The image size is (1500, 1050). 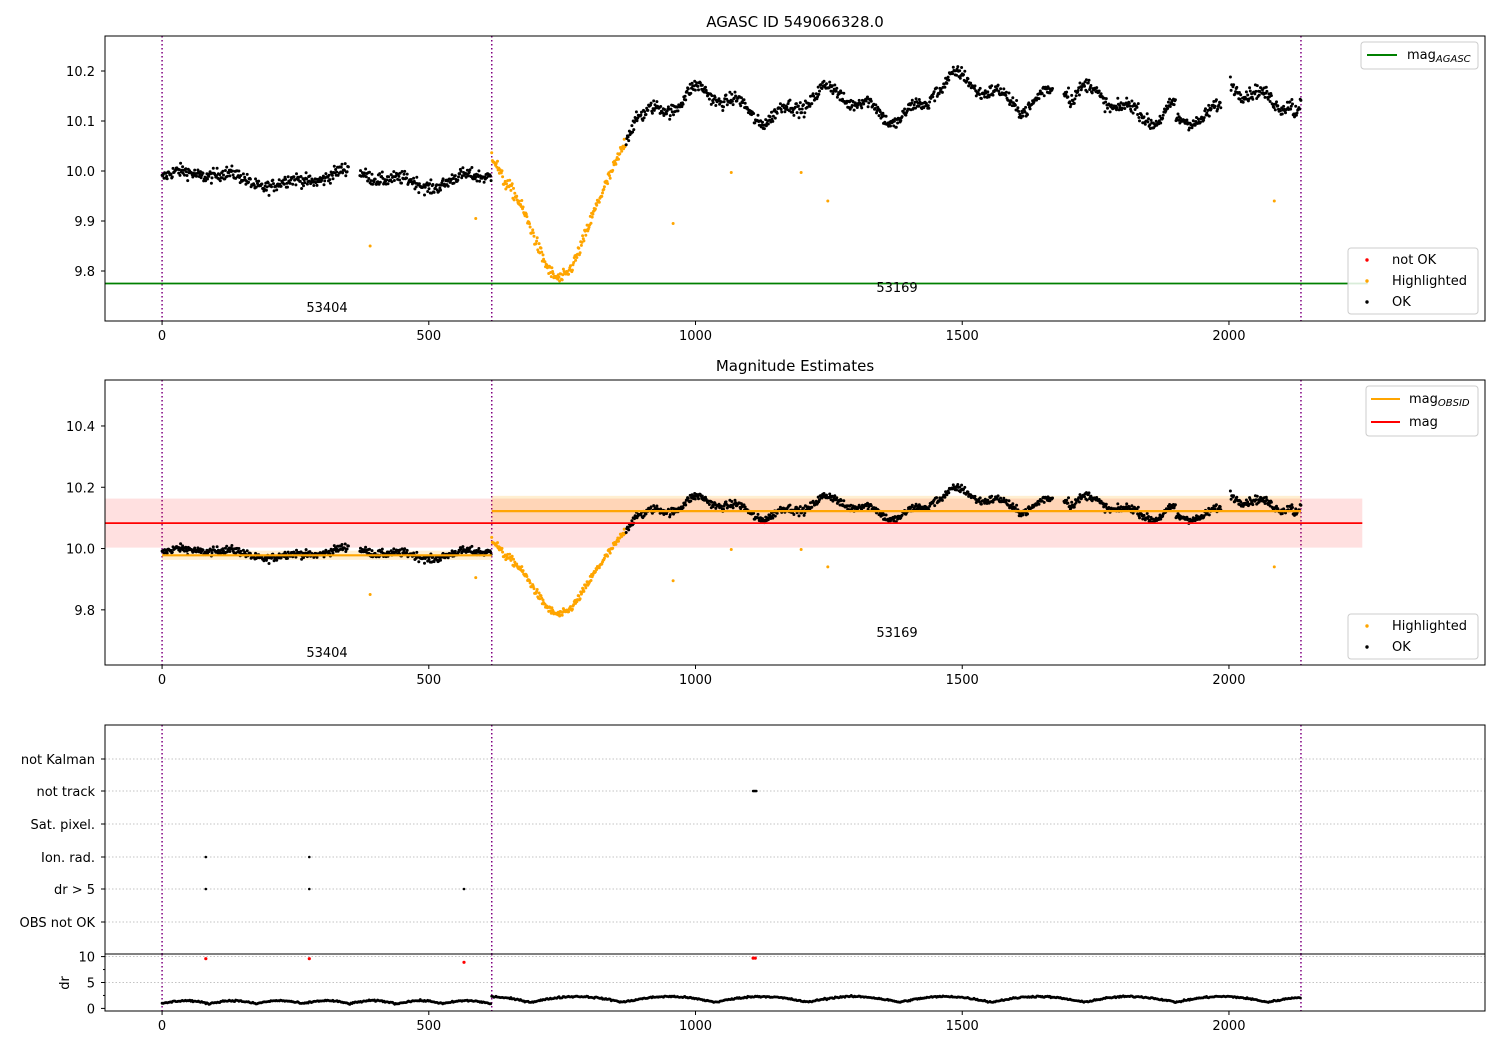 What do you see at coordinates (206, 959) in the screenshot?
I see `not-ok-point` at bounding box center [206, 959].